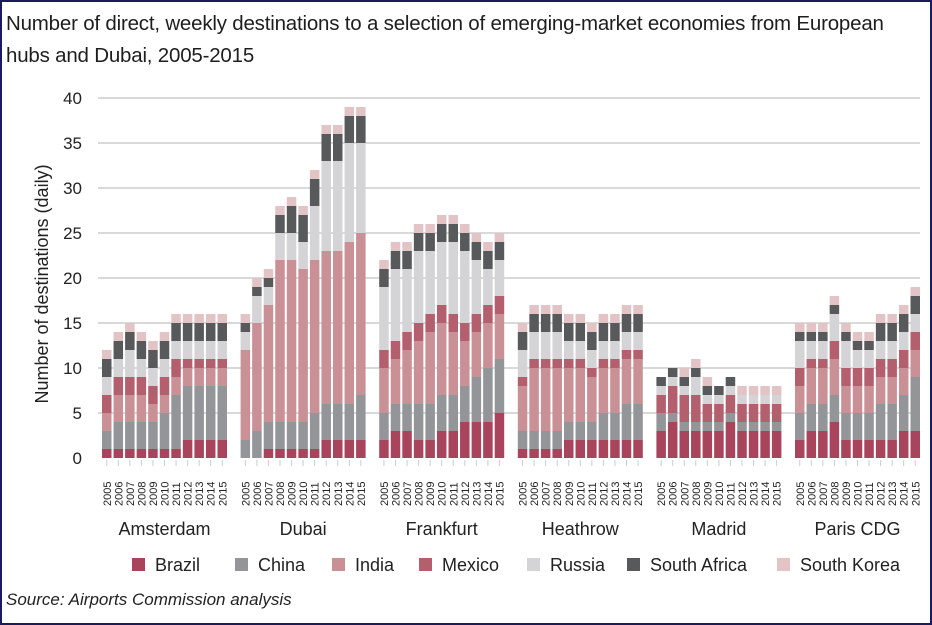  What do you see at coordinates (189, 494) in the screenshot?
I see `x-tick-label: 2012` at bounding box center [189, 494].